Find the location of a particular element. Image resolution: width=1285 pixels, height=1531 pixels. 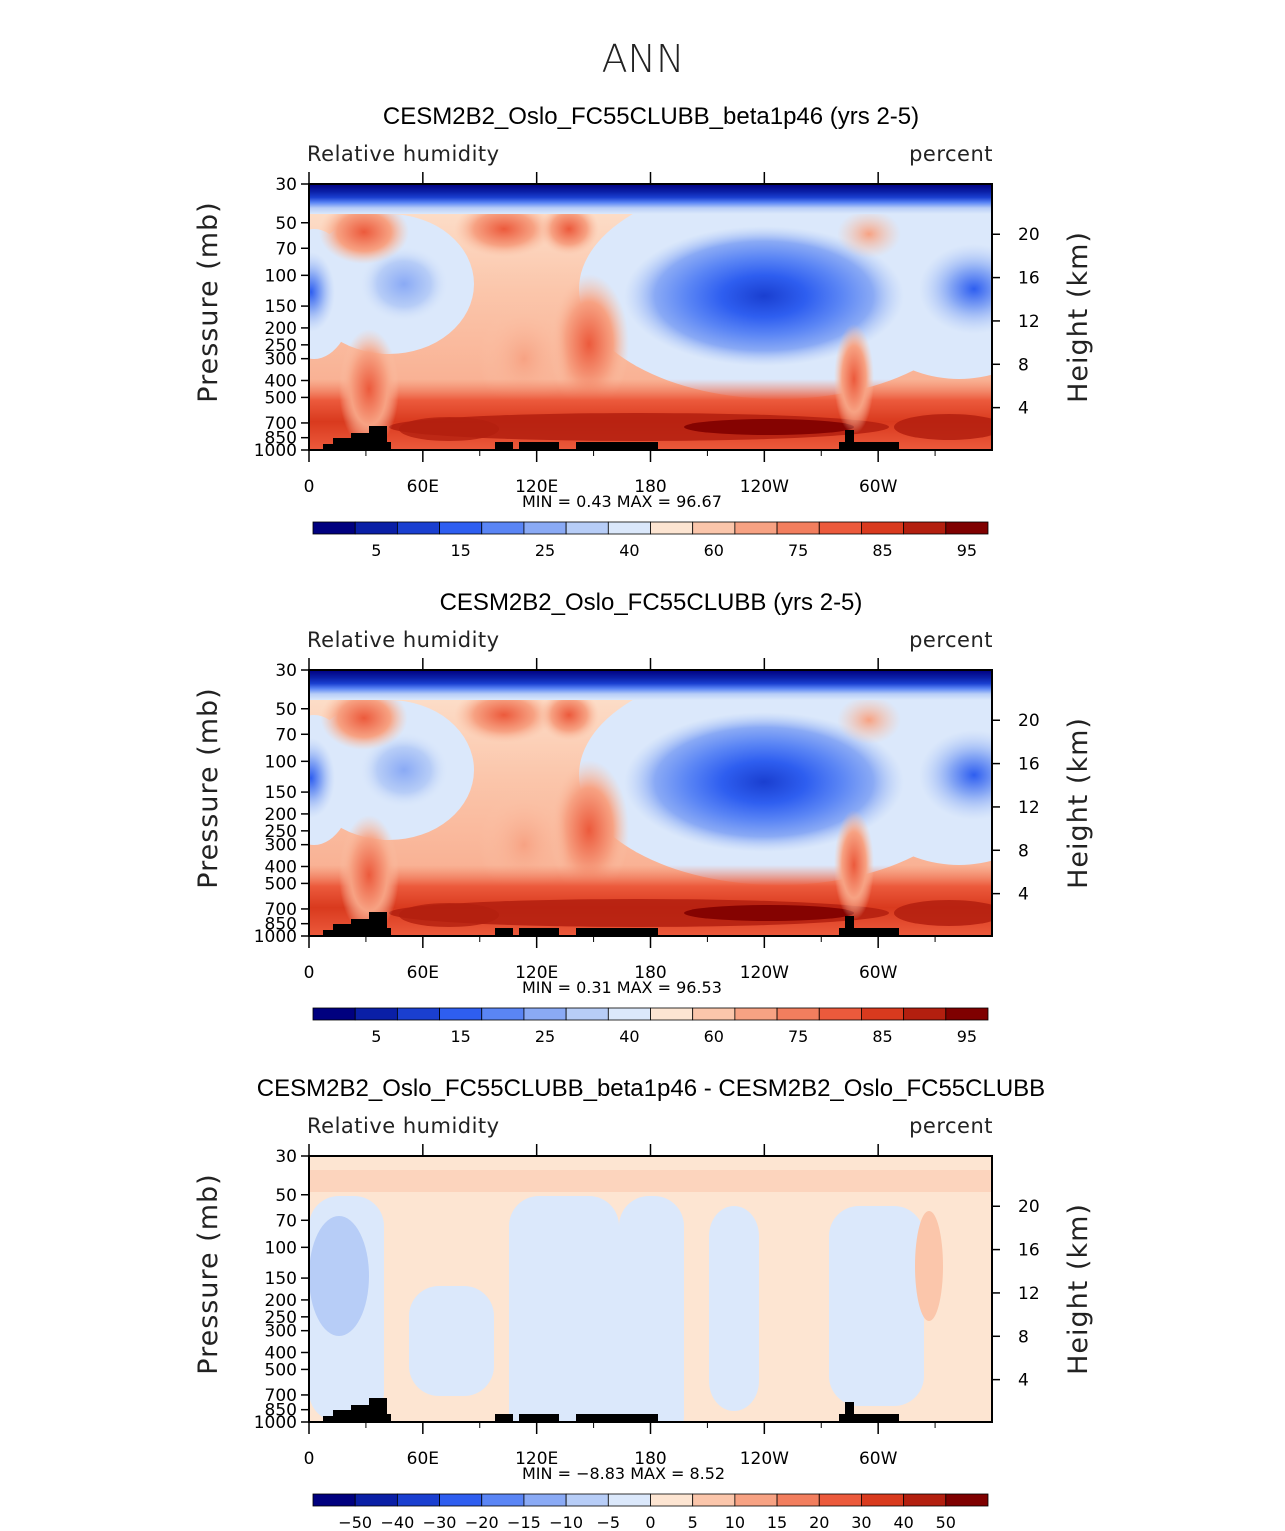

y-tick-label: 250 is located at coordinates (281, 346).